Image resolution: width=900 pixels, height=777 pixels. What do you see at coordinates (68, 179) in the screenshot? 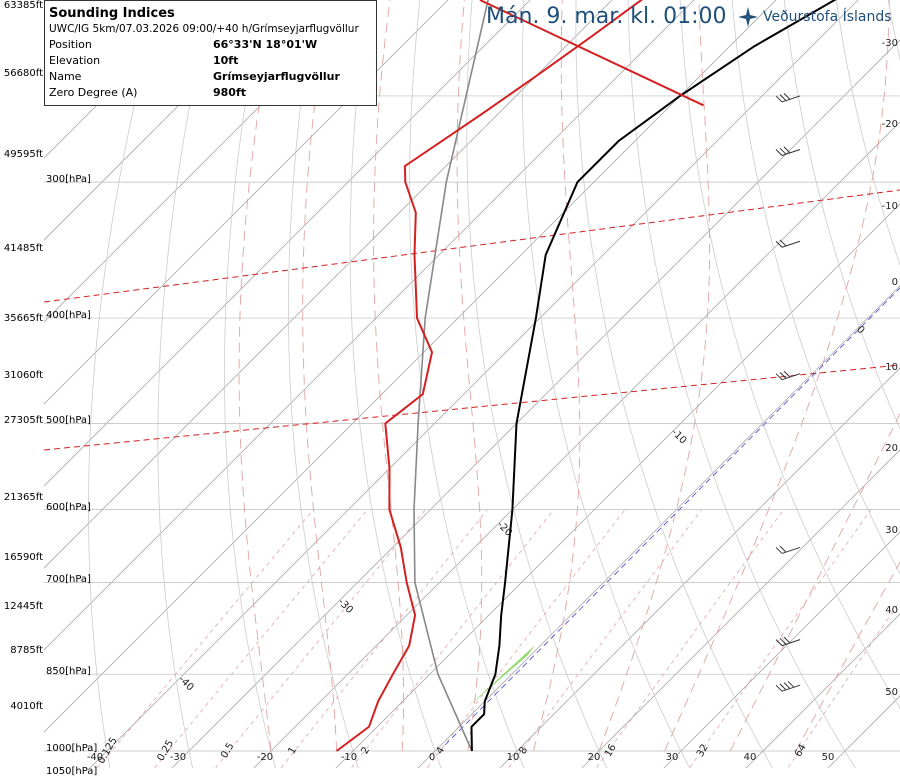
I see `pressure-label: 300[hPa]` at bounding box center [68, 179].